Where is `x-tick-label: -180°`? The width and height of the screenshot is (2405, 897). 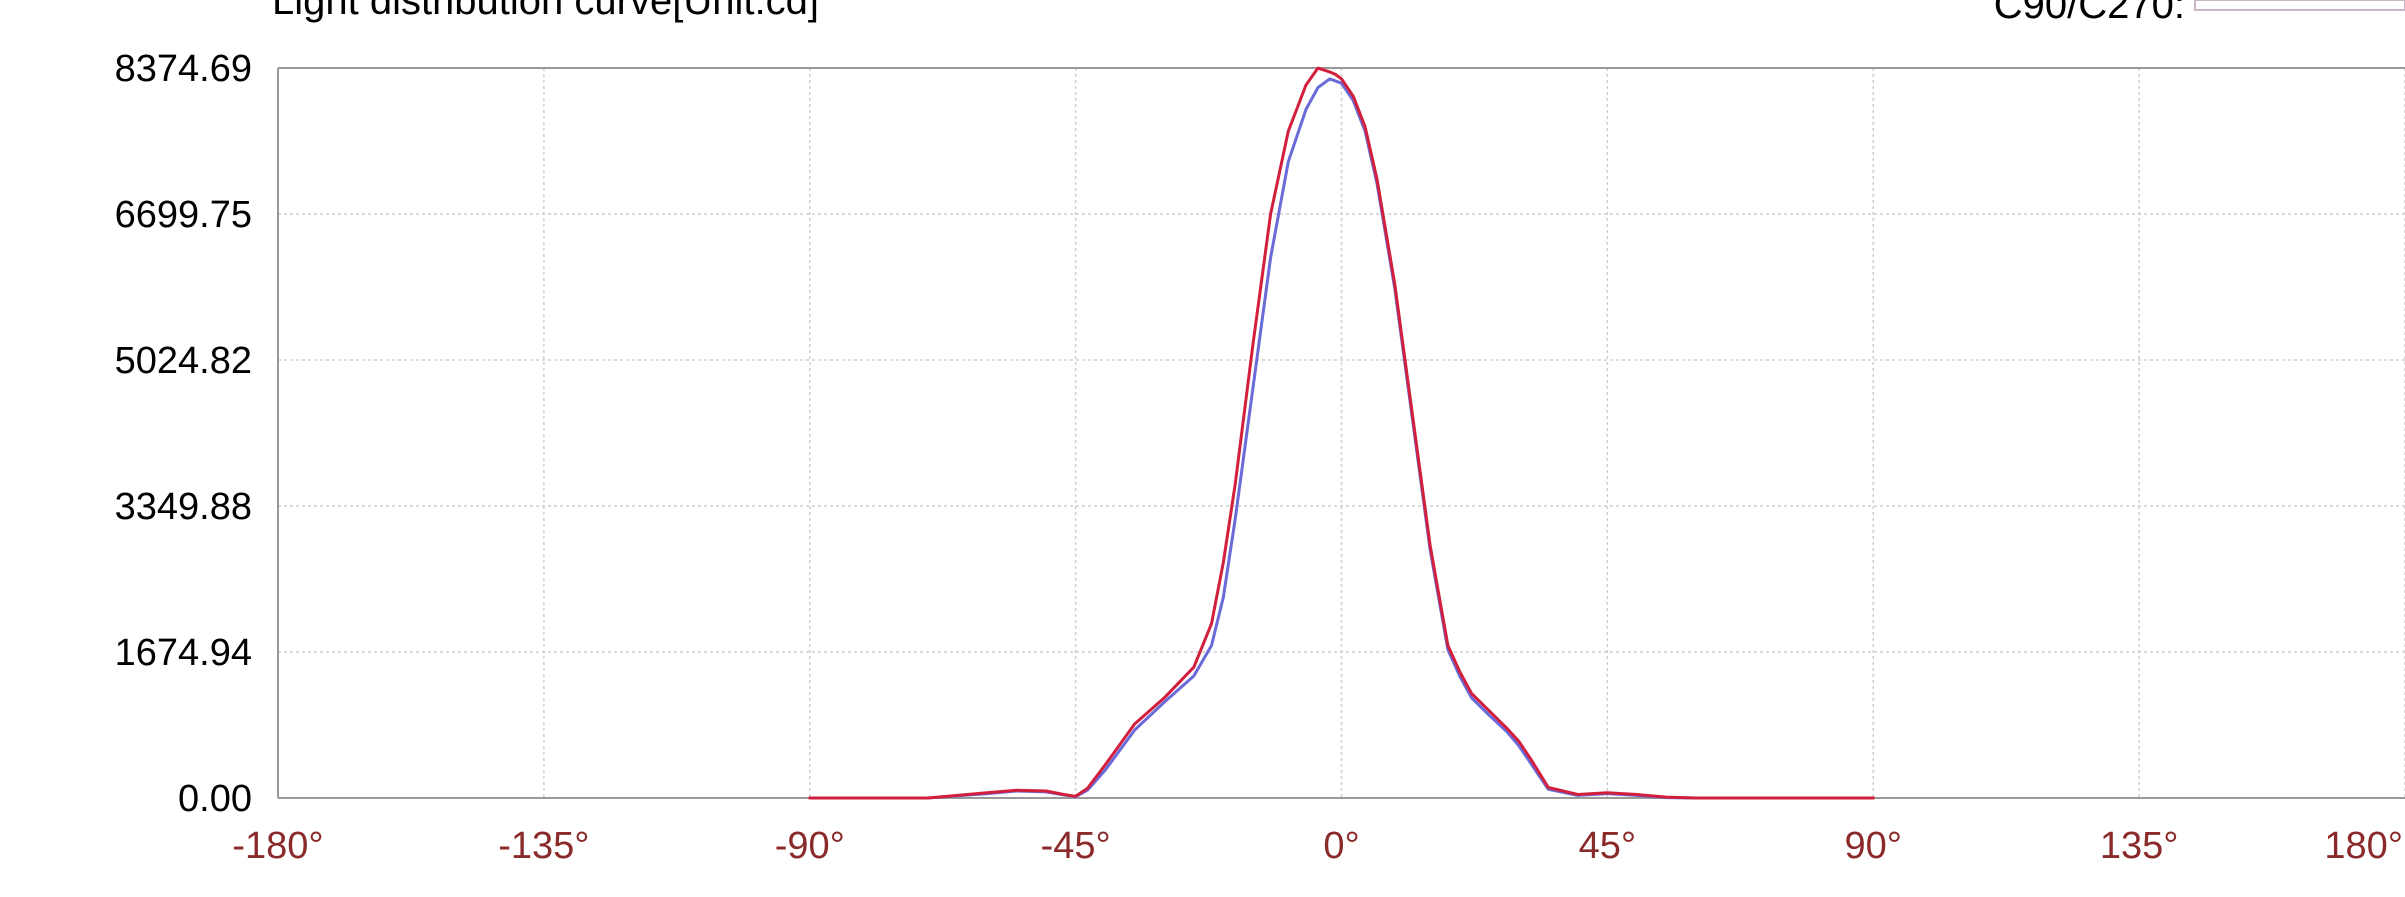
x-tick-label: -180° is located at coordinates (277, 846).